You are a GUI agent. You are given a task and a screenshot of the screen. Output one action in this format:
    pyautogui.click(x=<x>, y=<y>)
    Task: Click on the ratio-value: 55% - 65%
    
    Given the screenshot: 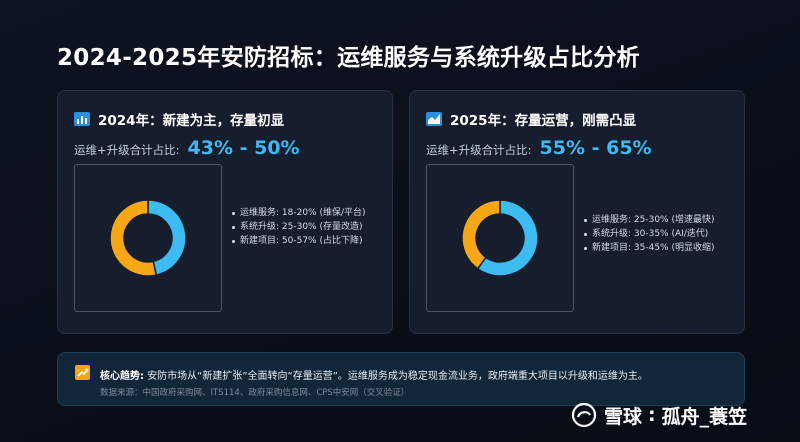 What is the action you would take?
    pyautogui.click(x=595, y=148)
    